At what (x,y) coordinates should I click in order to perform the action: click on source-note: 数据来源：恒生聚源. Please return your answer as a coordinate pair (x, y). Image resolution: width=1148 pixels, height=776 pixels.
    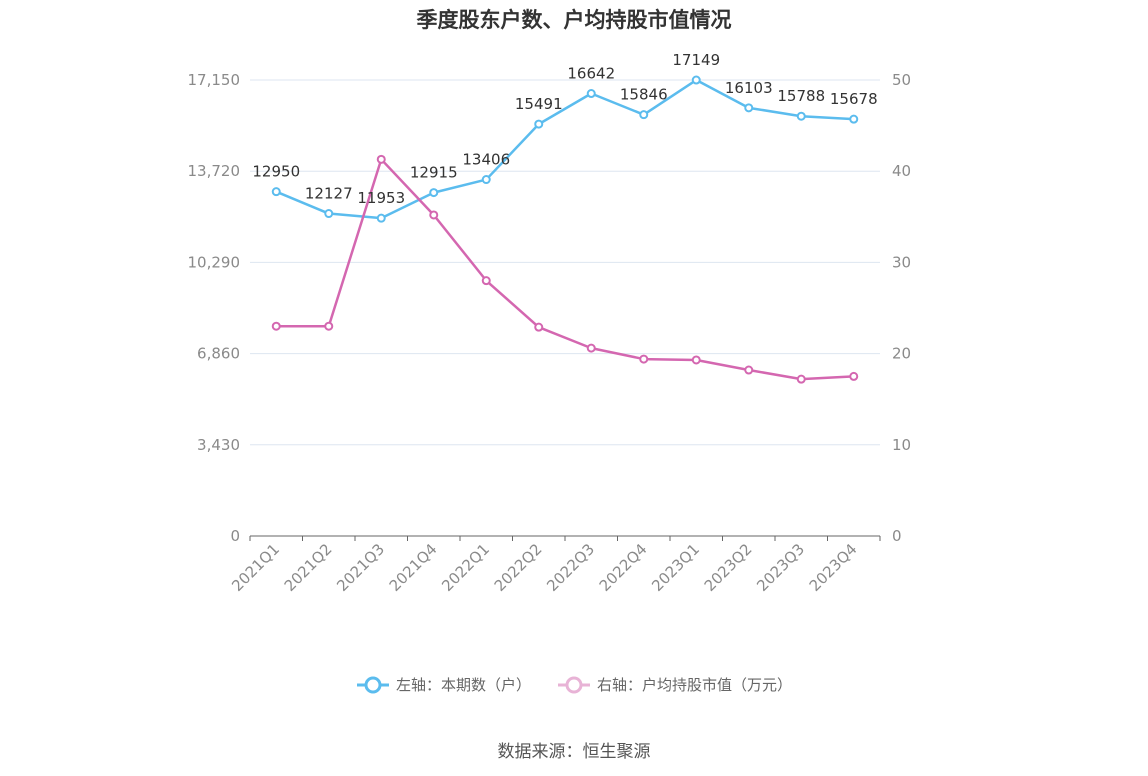
    Looking at the image, I should click on (574, 752).